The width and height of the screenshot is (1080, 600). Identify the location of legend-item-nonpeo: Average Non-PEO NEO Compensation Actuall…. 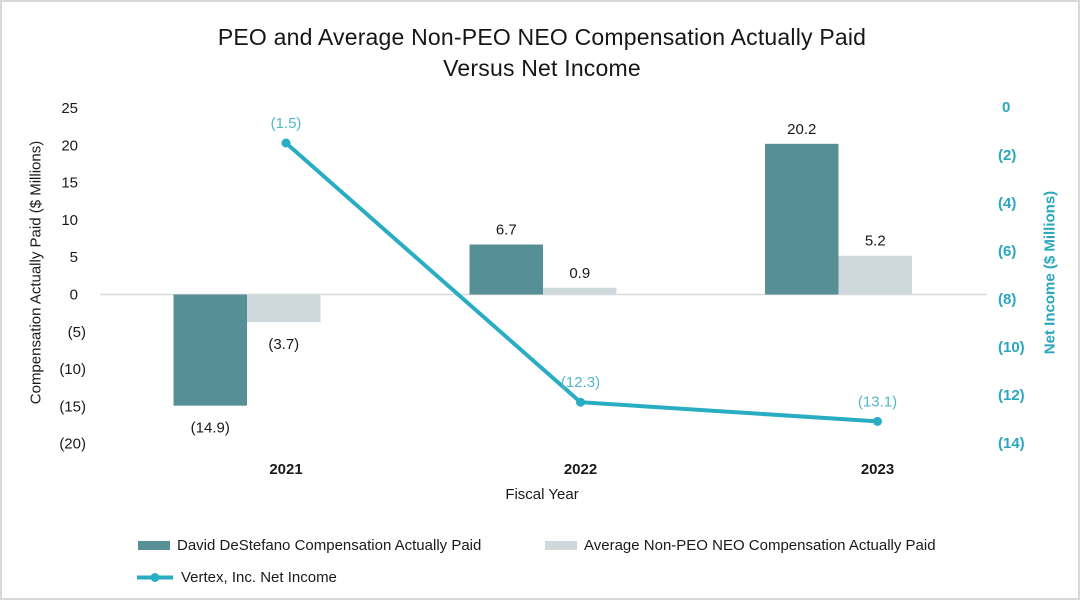
(740, 545).